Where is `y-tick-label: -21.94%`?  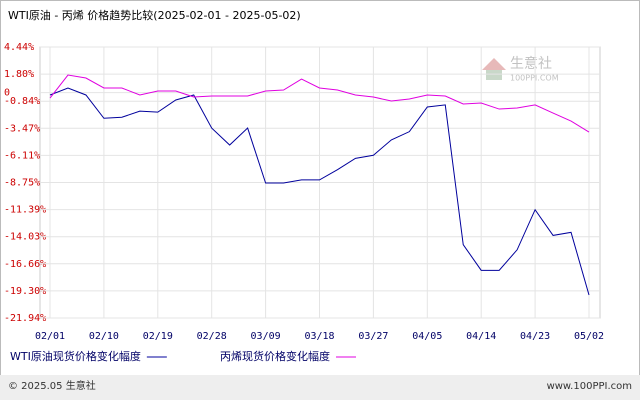
y-tick-label: -21.94% is located at coordinates (25, 318).